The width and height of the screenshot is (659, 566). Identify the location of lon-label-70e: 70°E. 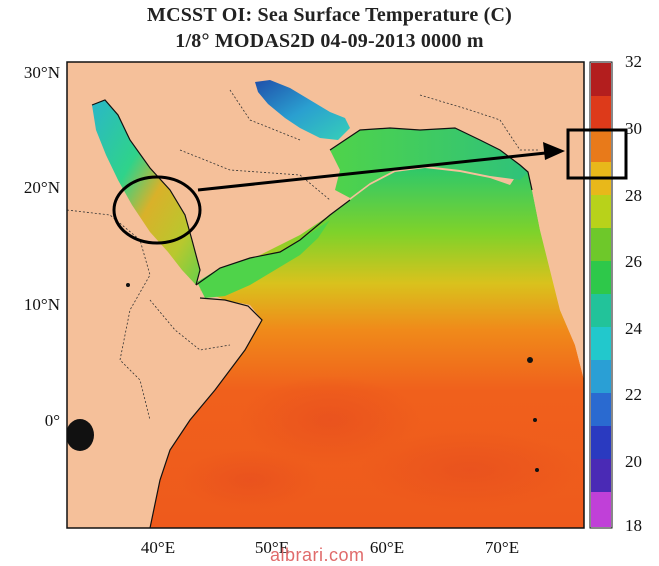
(502, 547).